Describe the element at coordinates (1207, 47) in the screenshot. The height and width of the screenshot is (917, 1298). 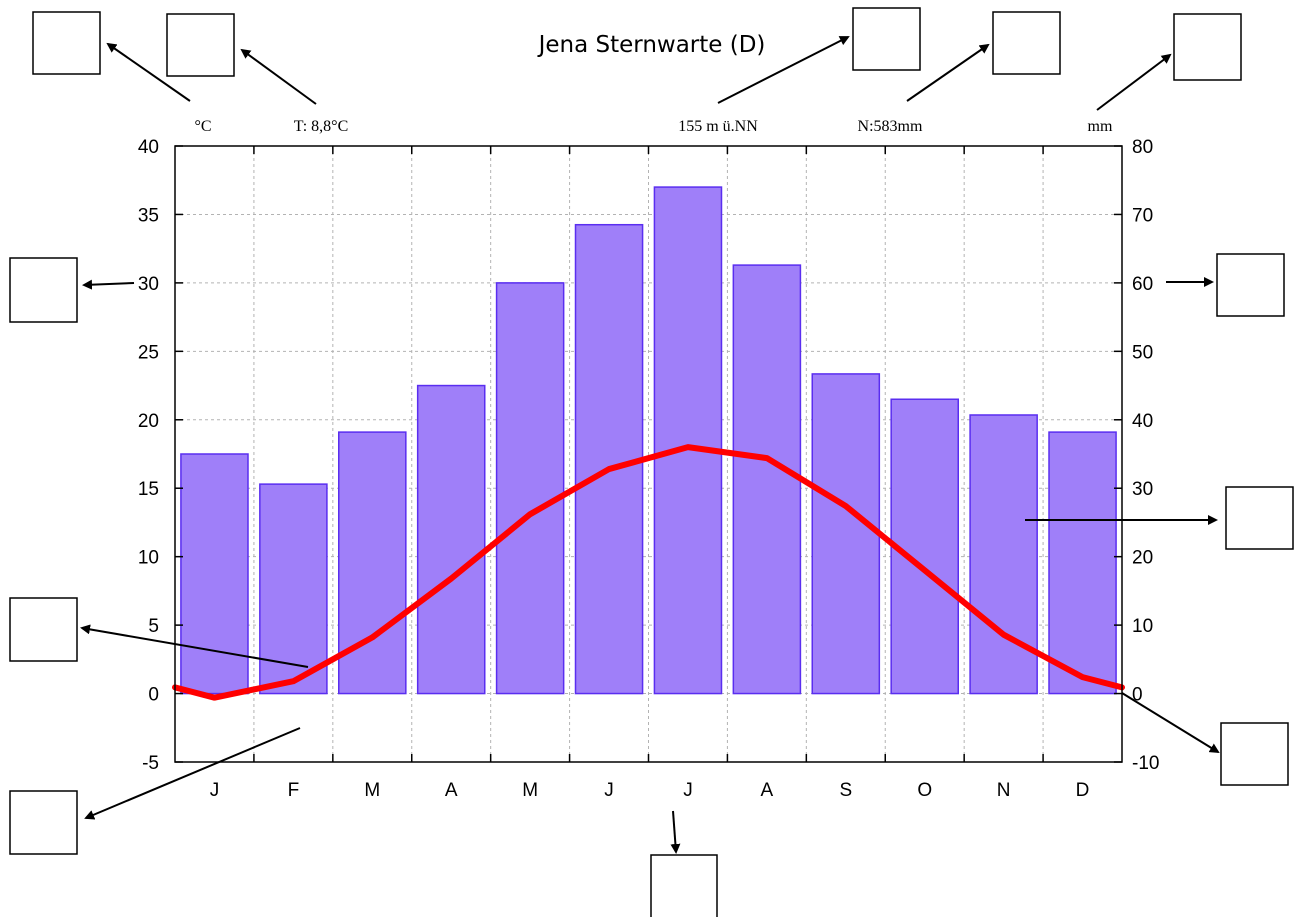
I see `answer-box-right-unit` at that location.